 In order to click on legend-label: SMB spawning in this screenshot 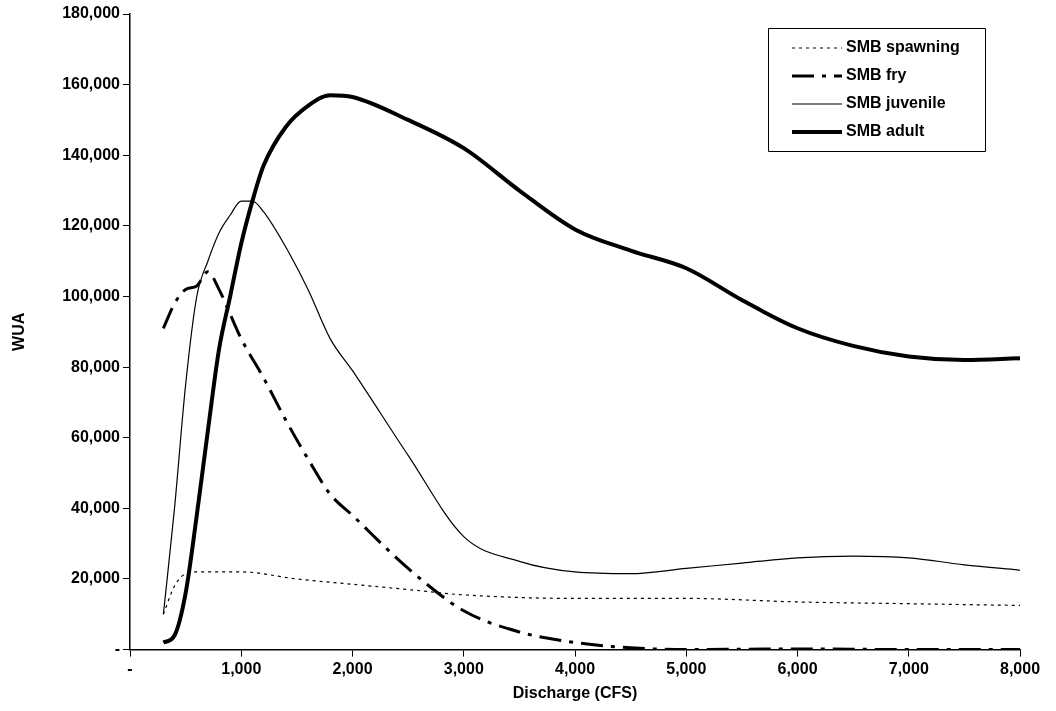, I will do `click(903, 47)`.